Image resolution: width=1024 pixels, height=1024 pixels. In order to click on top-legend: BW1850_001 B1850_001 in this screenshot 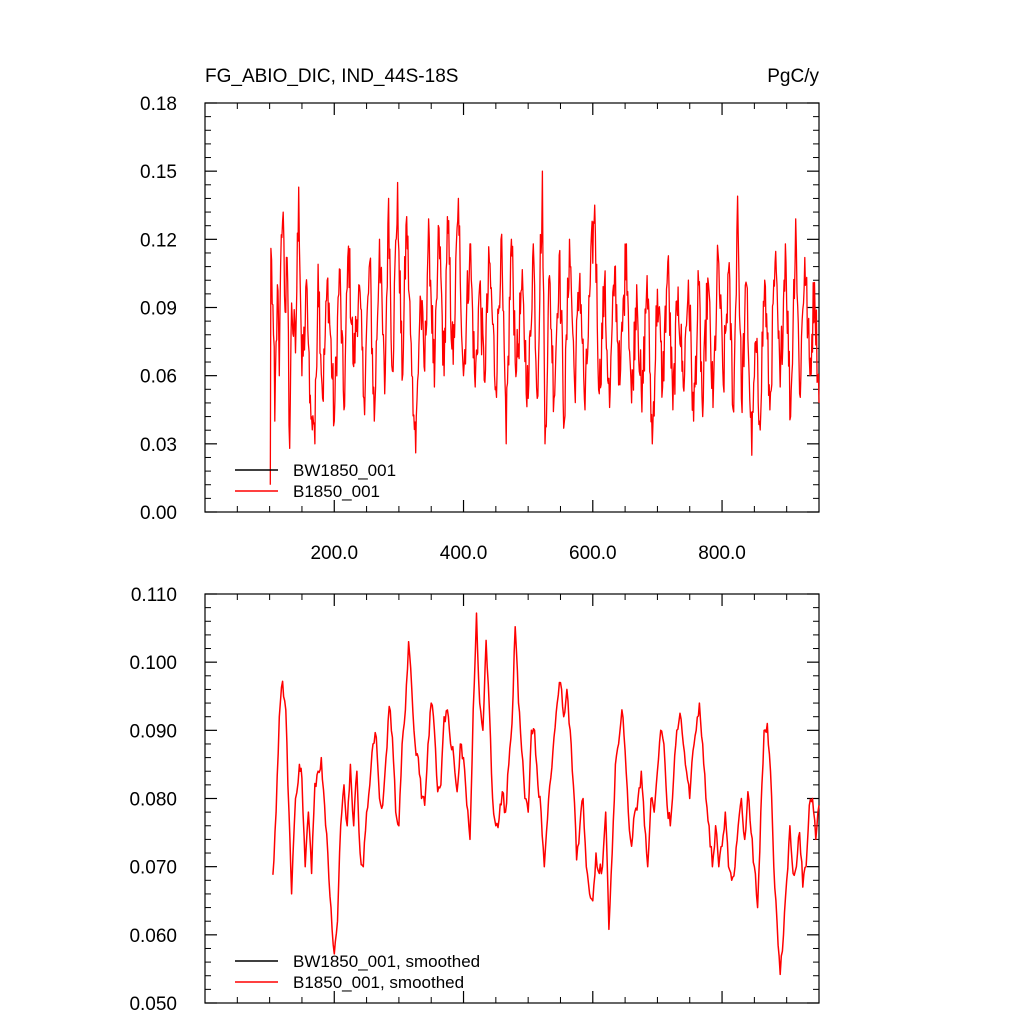, I will do `click(315, 481)`.